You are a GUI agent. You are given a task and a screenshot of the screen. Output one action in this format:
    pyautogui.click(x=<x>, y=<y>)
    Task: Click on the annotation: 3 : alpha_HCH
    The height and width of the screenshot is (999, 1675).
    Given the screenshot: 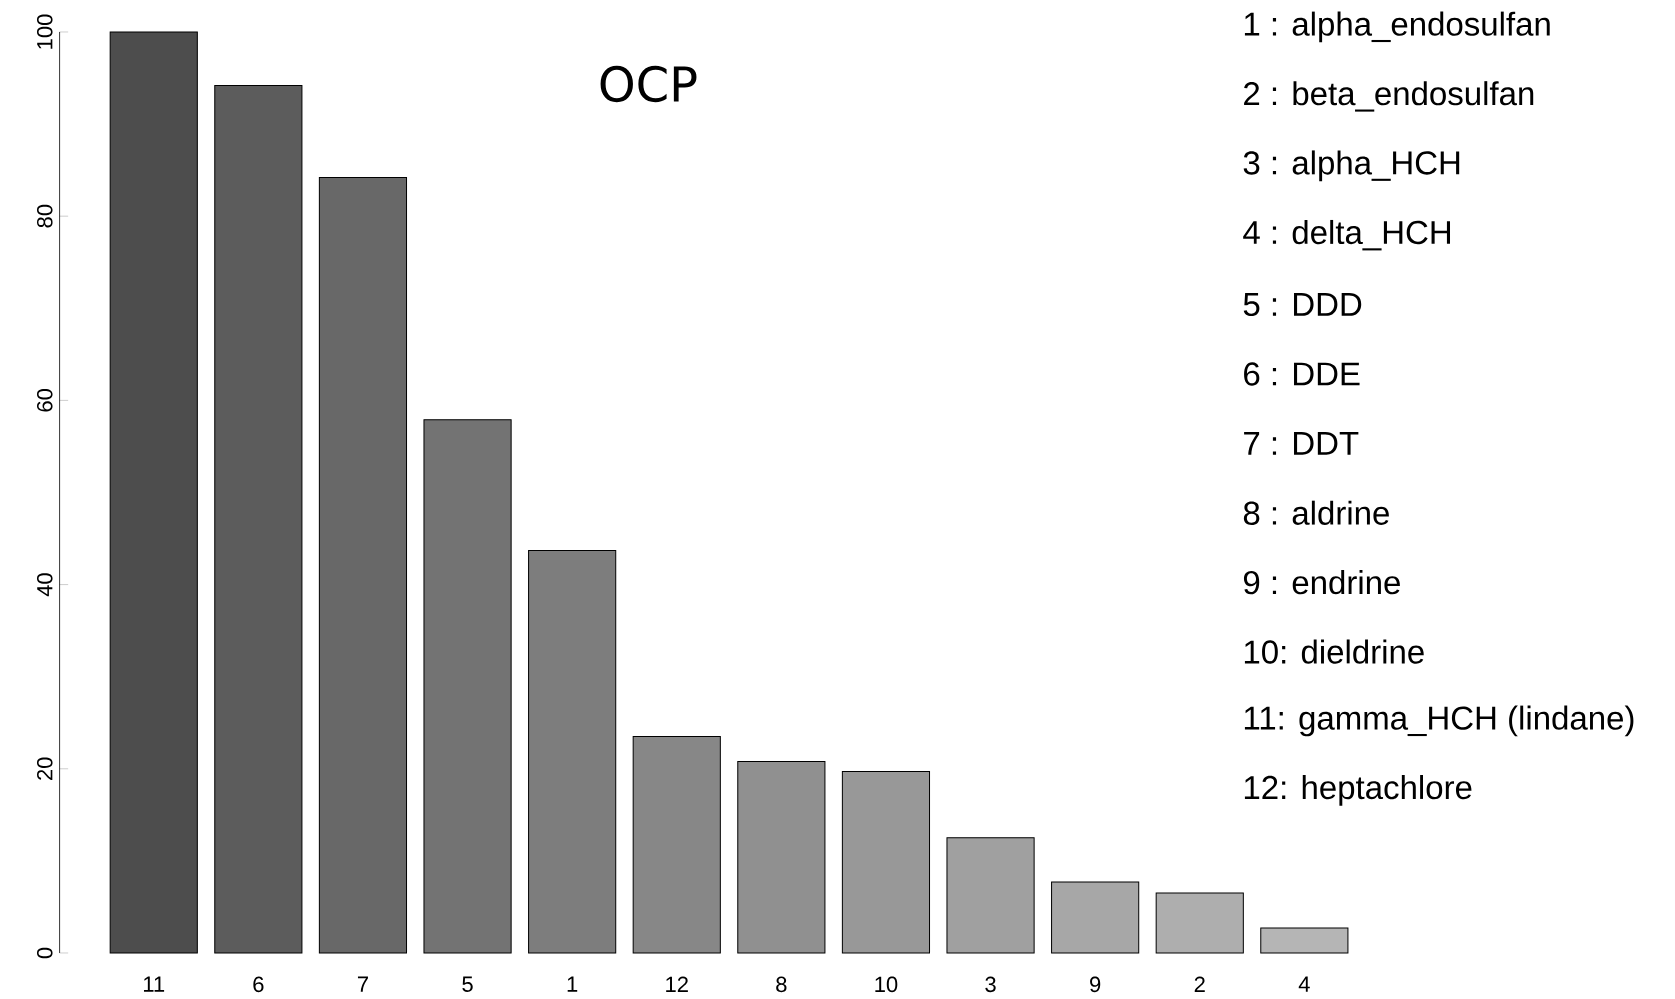 What is the action you would take?
    pyautogui.click(x=1351, y=166)
    